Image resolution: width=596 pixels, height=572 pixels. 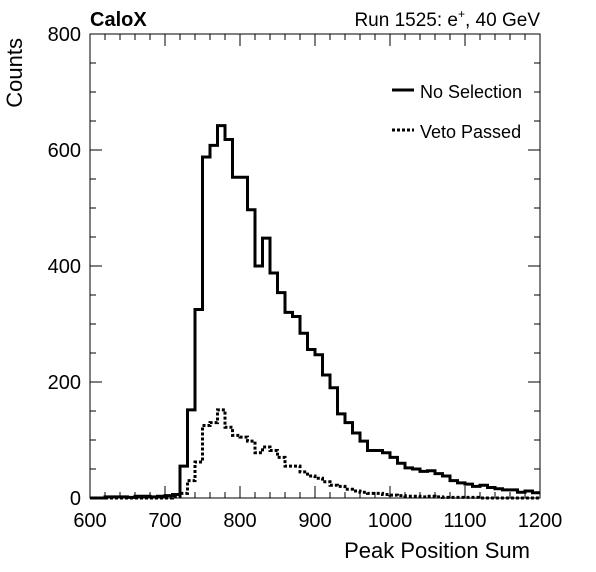 What do you see at coordinates (89, 521) in the screenshot?
I see `x-tick-label: 600` at bounding box center [89, 521].